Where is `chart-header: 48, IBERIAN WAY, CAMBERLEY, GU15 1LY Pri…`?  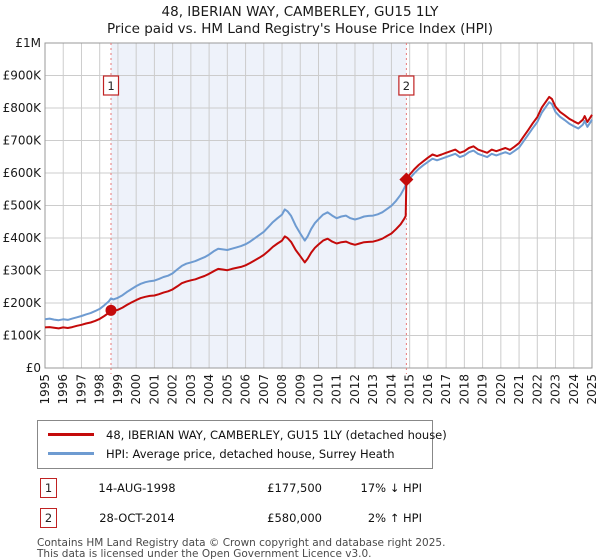 chart-header: 48, IBERIAN WAY, CAMBERLEY, GU15 1LY Pri… is located at coordinates (300, 19).